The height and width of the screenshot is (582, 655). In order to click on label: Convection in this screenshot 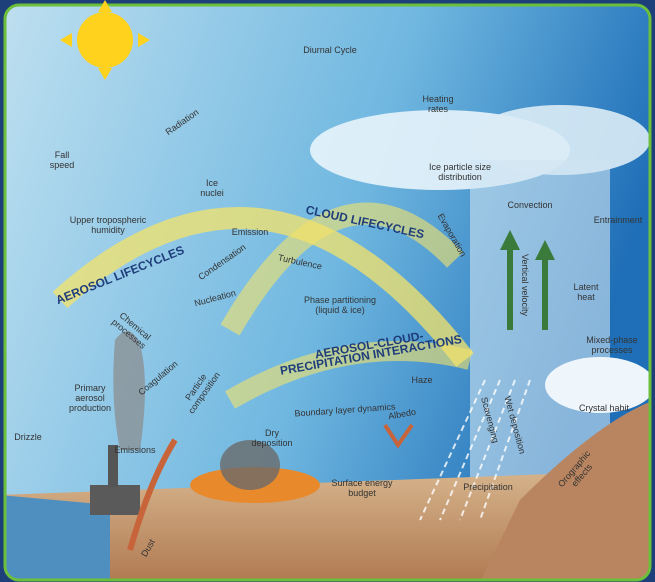, I will do `click(530, 205)`.